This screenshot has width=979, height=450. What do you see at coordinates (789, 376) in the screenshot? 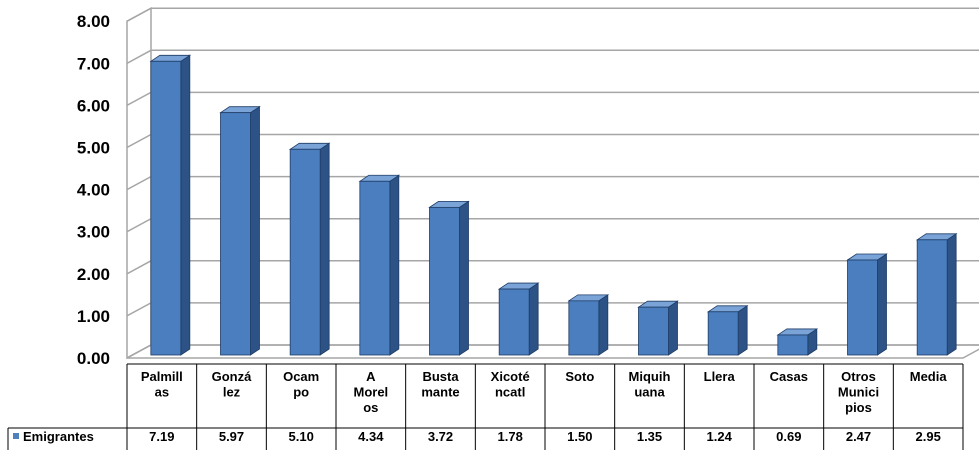
I see `category-label: Casas` at bounding box center [789, 376].